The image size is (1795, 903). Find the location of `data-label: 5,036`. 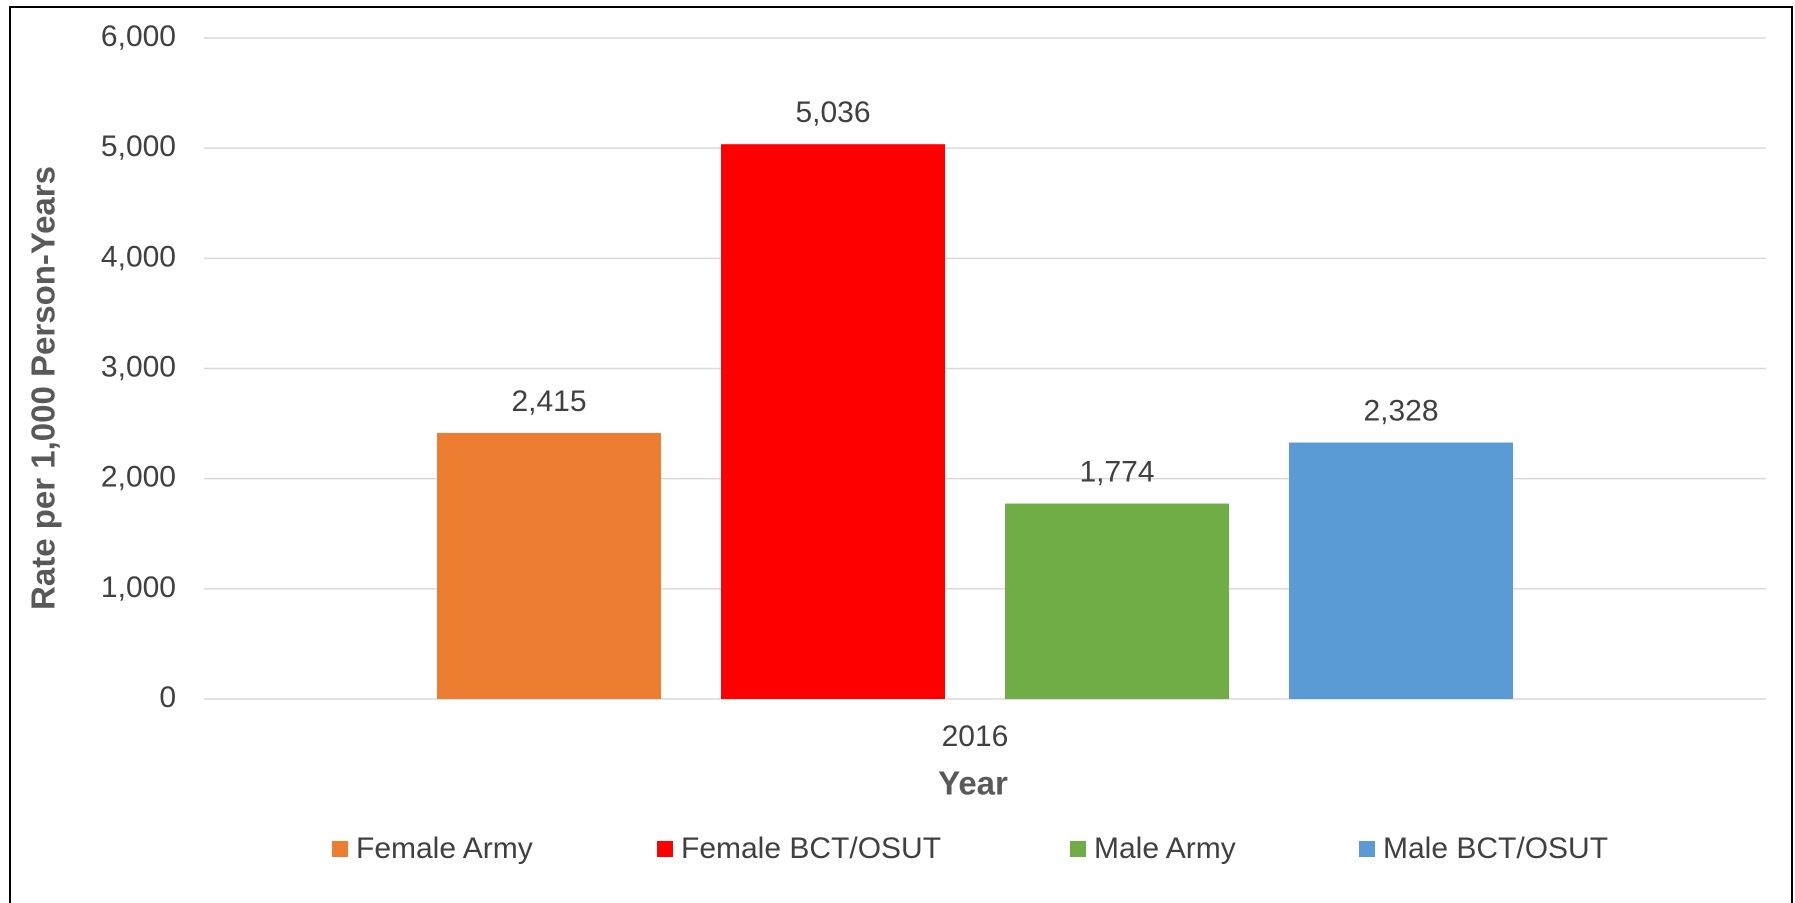

data-label: 5,036 is located at coordinates (832, 112).